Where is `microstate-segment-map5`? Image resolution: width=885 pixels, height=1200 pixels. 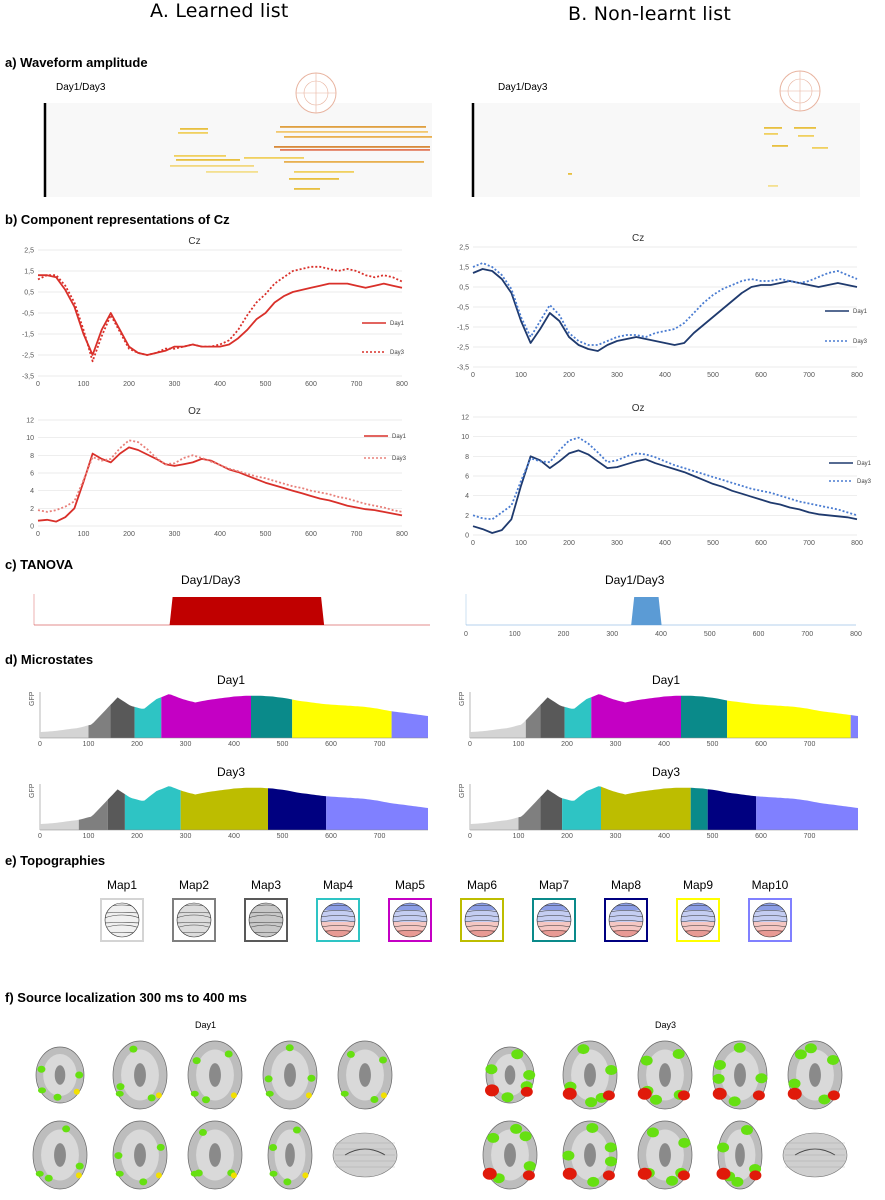
microstate-segment-map5 is located at coordinates (636, 716).